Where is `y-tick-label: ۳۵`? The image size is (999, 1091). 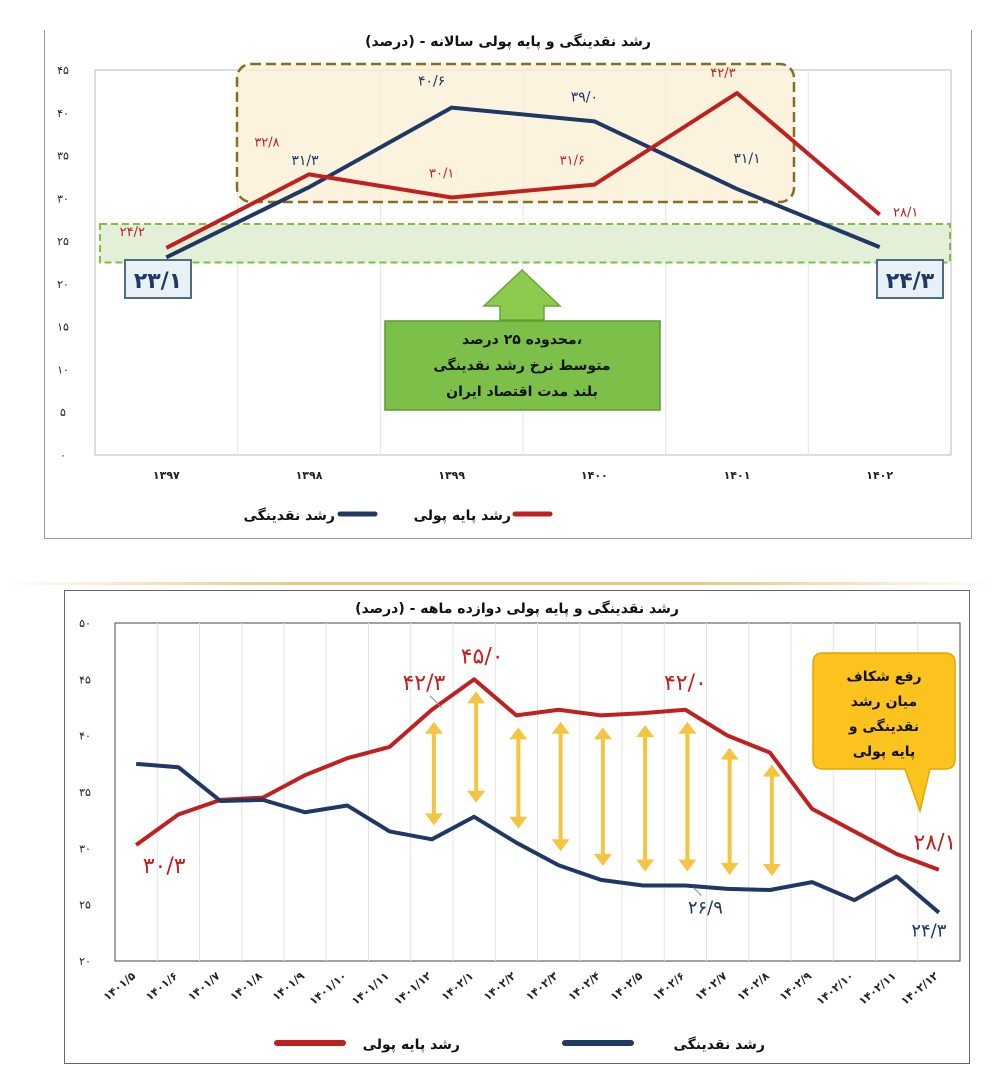 y-tick-label: ۳۵ is located at coordinates (85, 792).